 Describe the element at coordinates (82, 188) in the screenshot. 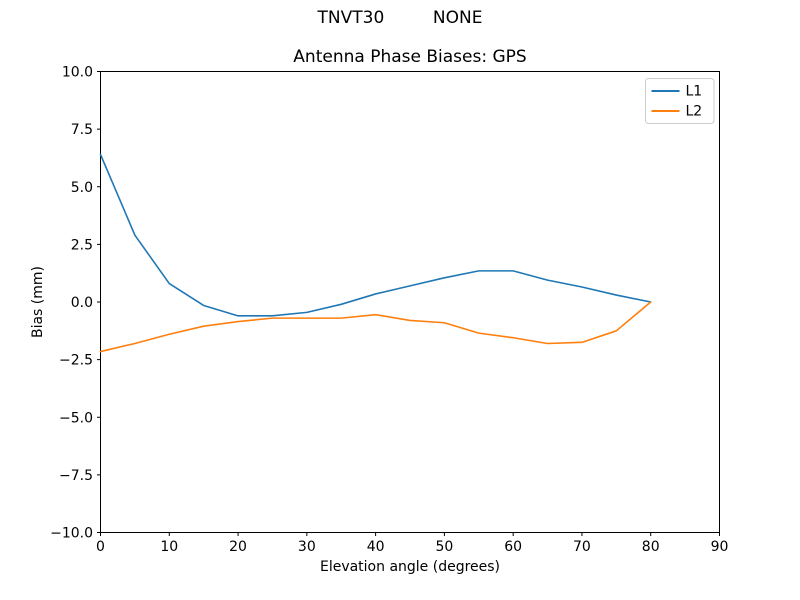

I see `y-tick-label: 5.0` at that location.